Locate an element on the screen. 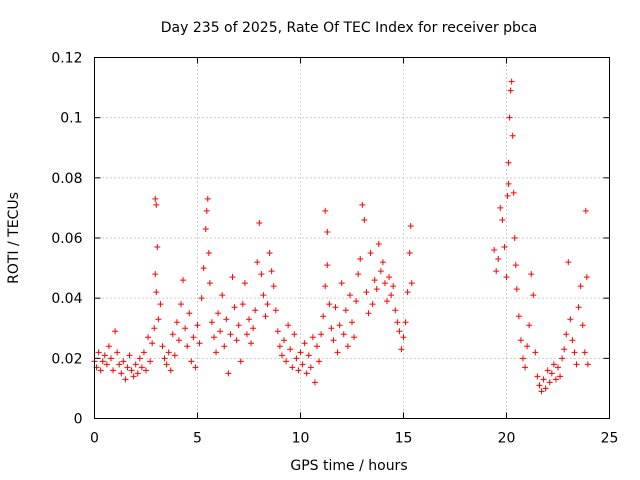 The image size is (640, 480). x-axis-label: GPS time / hours is located at coordinates (348, 466).